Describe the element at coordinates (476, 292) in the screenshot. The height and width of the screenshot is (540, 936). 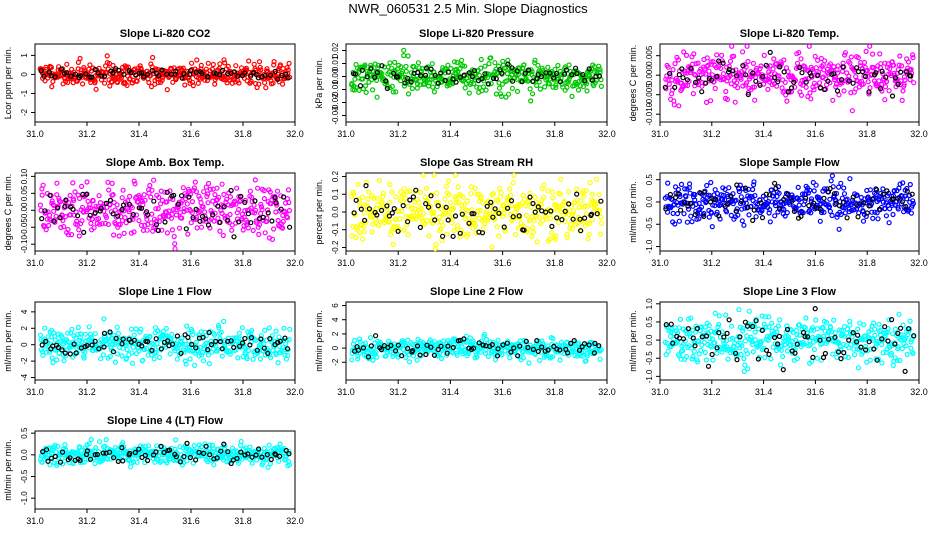
I see `chart-title: Slope Line 2 Flow` at that location.